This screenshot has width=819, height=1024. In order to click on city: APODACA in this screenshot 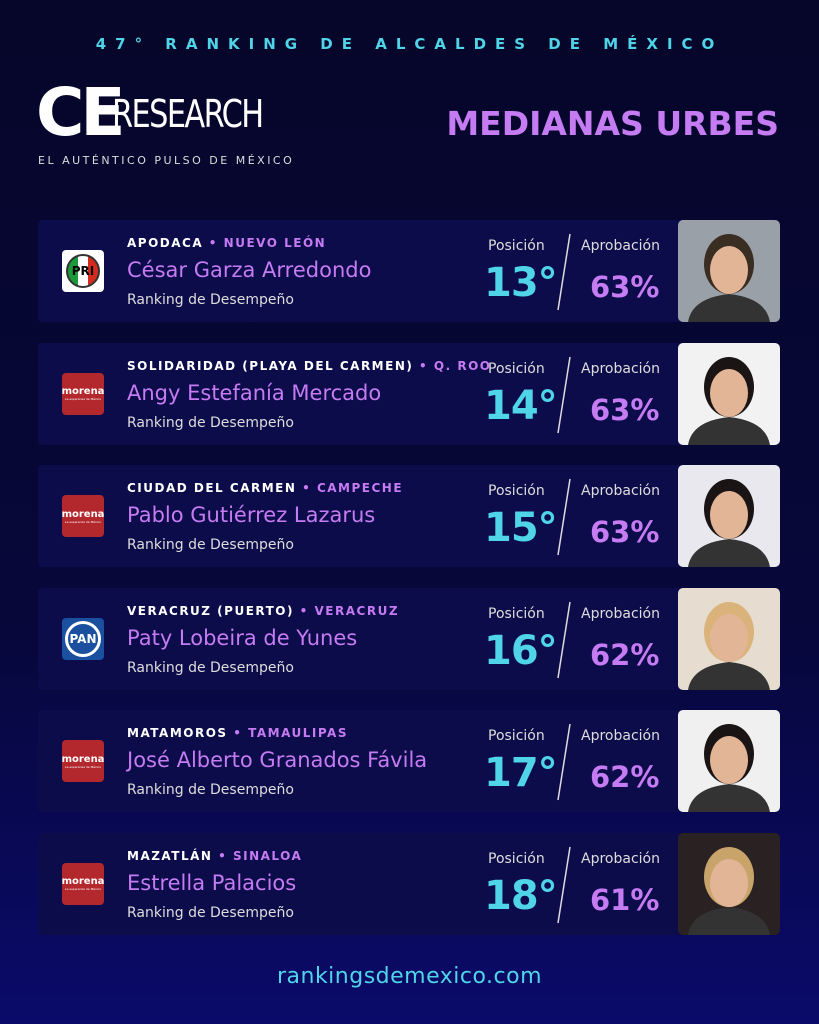, I will do `click(165, 243)`.